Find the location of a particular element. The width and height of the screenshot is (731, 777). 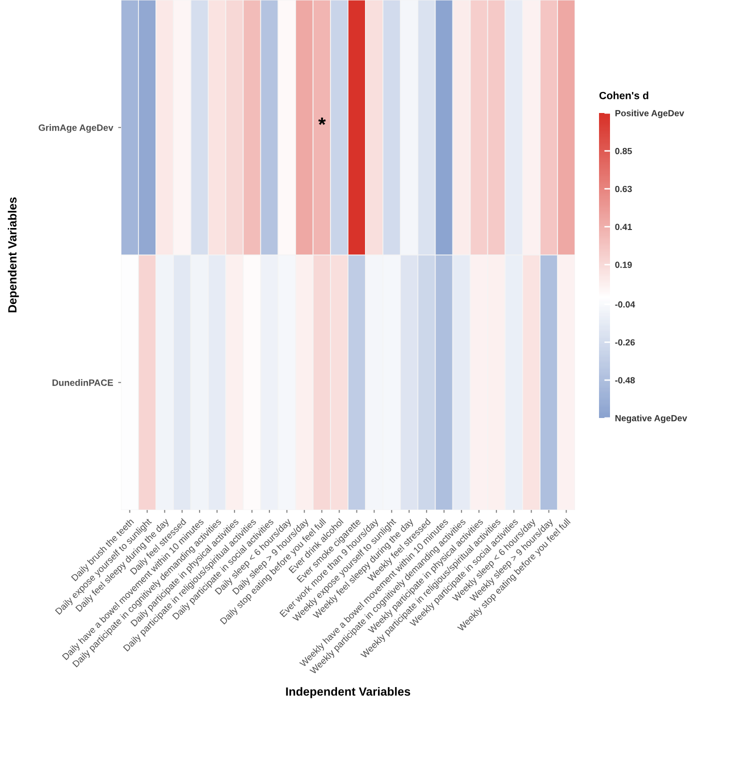

y-tick-label: GrimAge AgeDev is located at coordinates (76, 128).